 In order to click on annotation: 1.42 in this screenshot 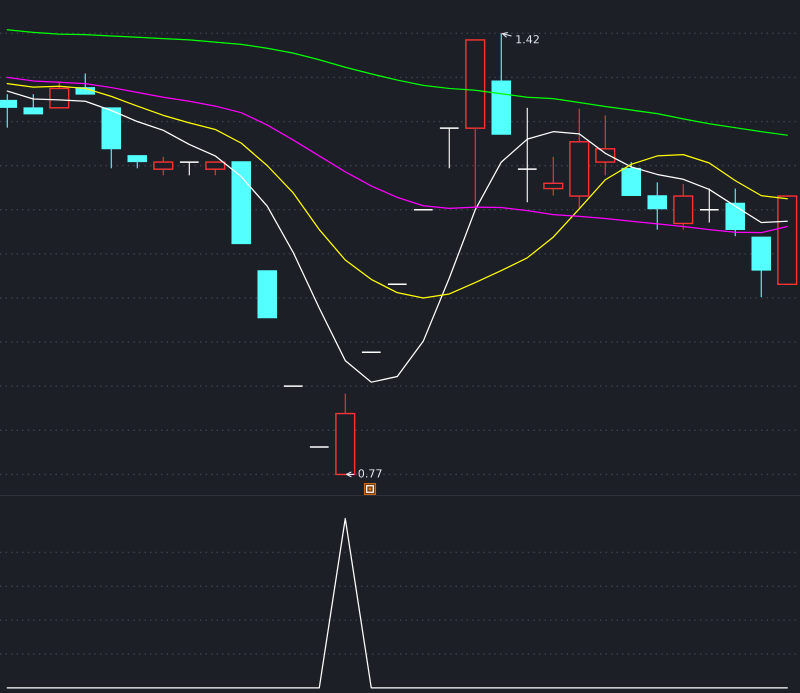, I will do `click(527, 39)`.